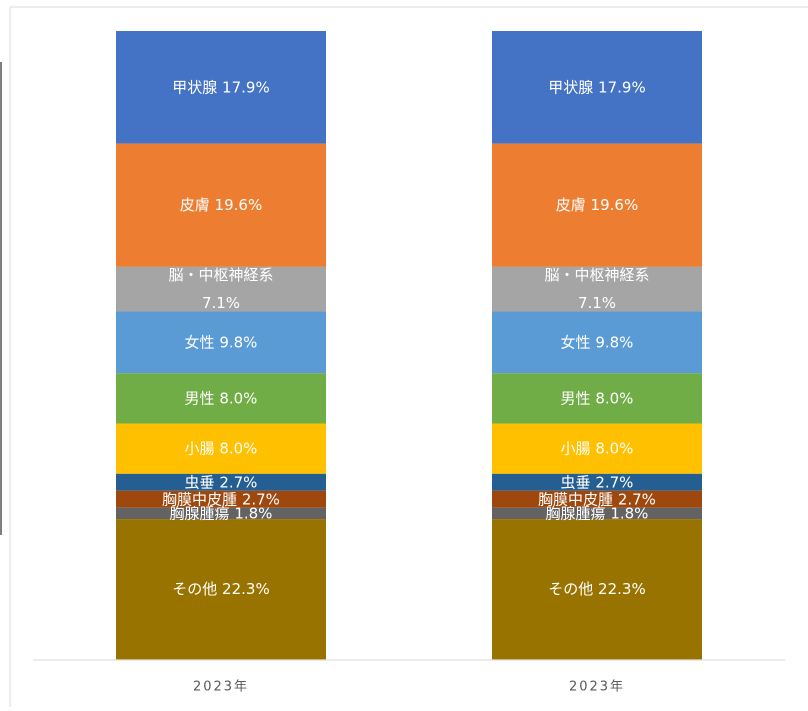  I want to click on data-label-6-col-1: 小腸 8.0%, so click(221, 449).